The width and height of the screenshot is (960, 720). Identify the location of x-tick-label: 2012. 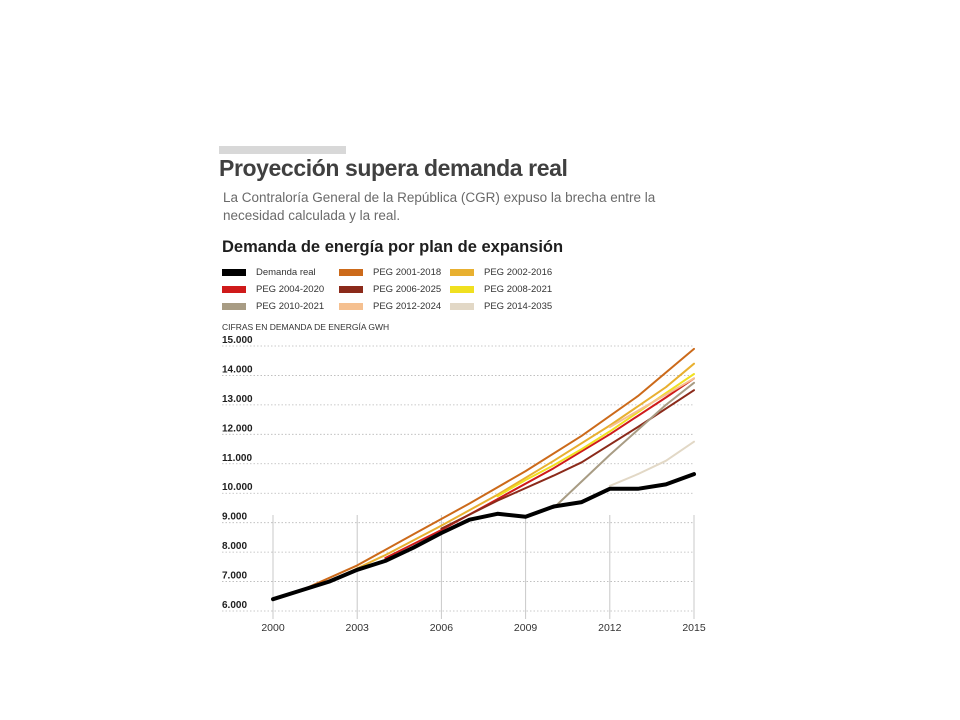
(610, 628).